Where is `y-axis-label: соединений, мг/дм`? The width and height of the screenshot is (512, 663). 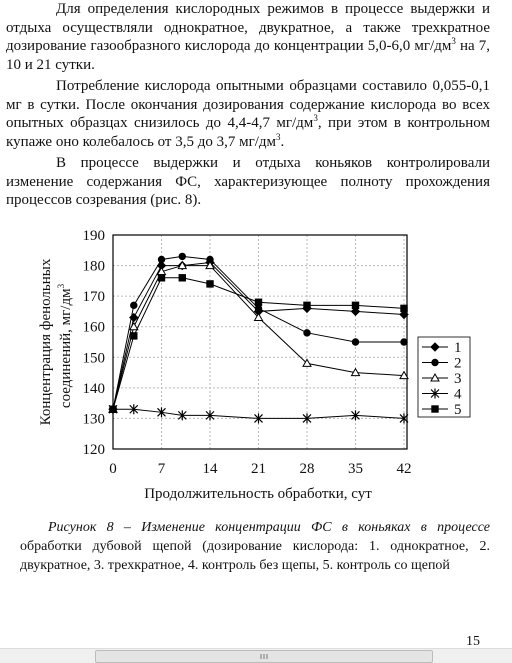
y-axis-label: соединений, мг/дм is located at coordinates (66, 348).